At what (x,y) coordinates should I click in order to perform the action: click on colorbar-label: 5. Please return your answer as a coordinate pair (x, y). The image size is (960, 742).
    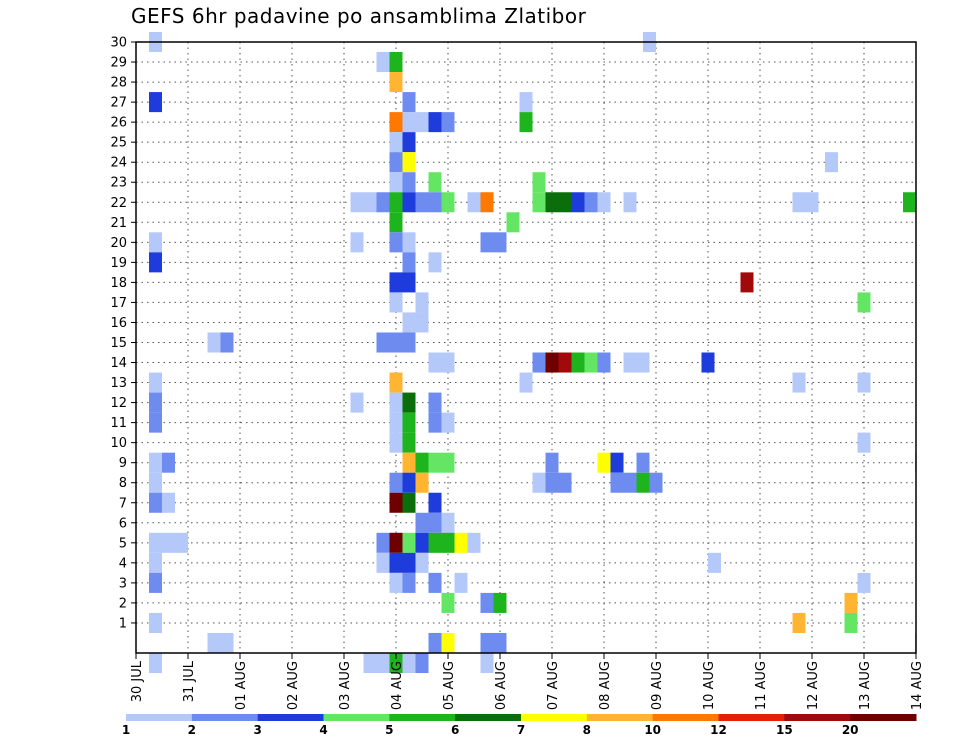
    Looking at the image, I should click on (389, 730).